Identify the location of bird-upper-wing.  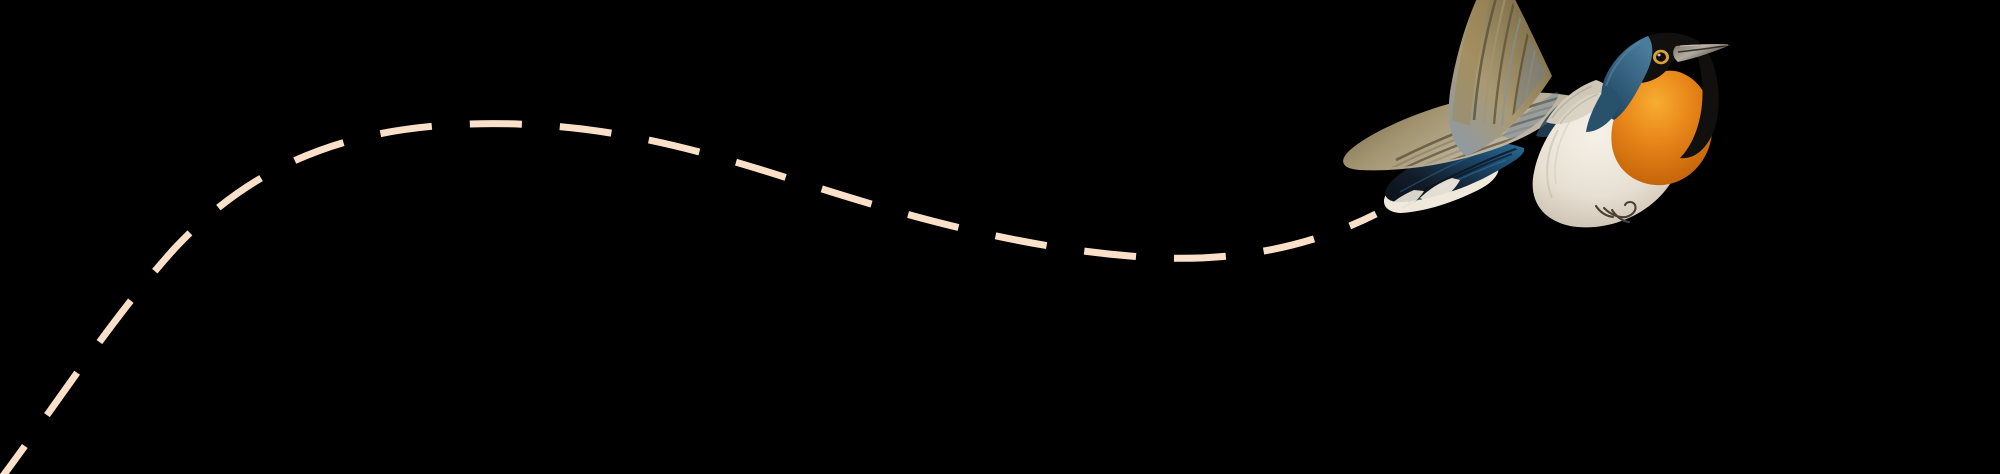
(1500, 78).